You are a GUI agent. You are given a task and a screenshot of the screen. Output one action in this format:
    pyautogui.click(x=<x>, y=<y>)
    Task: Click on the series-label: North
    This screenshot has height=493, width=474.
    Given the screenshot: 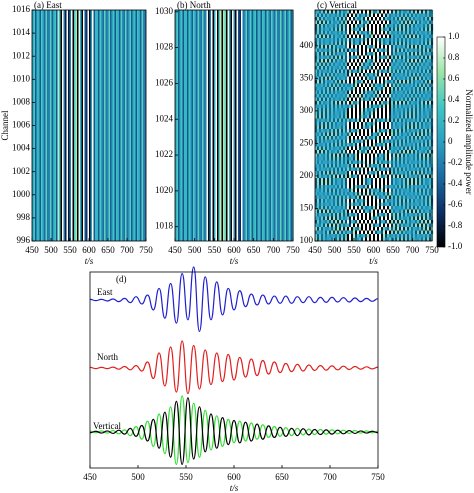 What is the action you would take?
    pyautogui.click(x=107, y=357)
    